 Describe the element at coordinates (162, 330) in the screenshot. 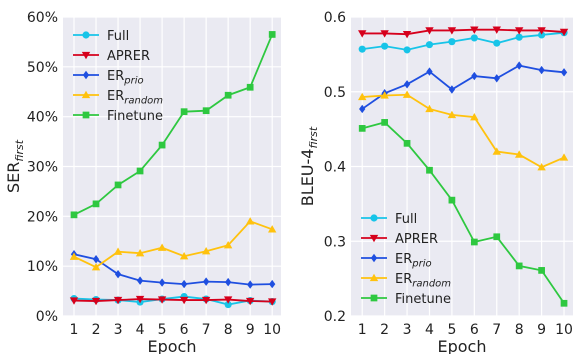

I see `x-tick-label: 5` at that location.